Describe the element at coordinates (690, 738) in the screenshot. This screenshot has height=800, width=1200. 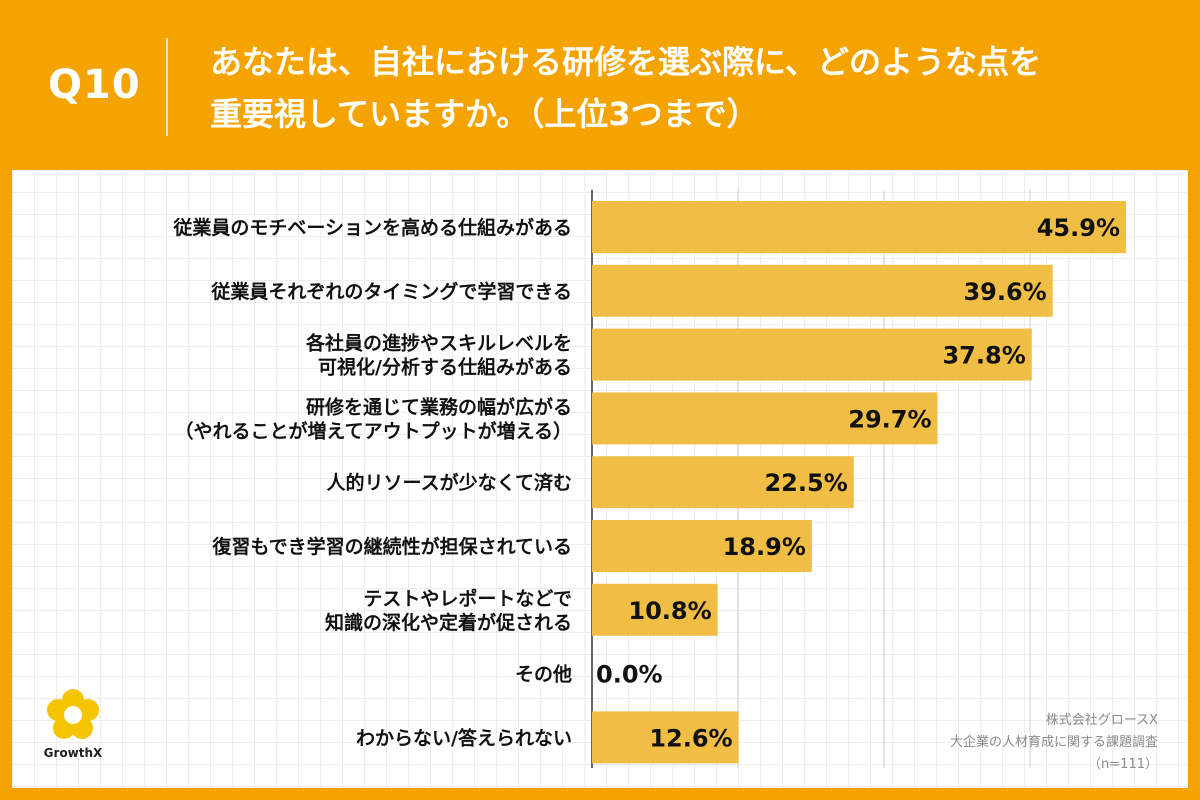
I see `value-label-9: 12.6%` at that location.